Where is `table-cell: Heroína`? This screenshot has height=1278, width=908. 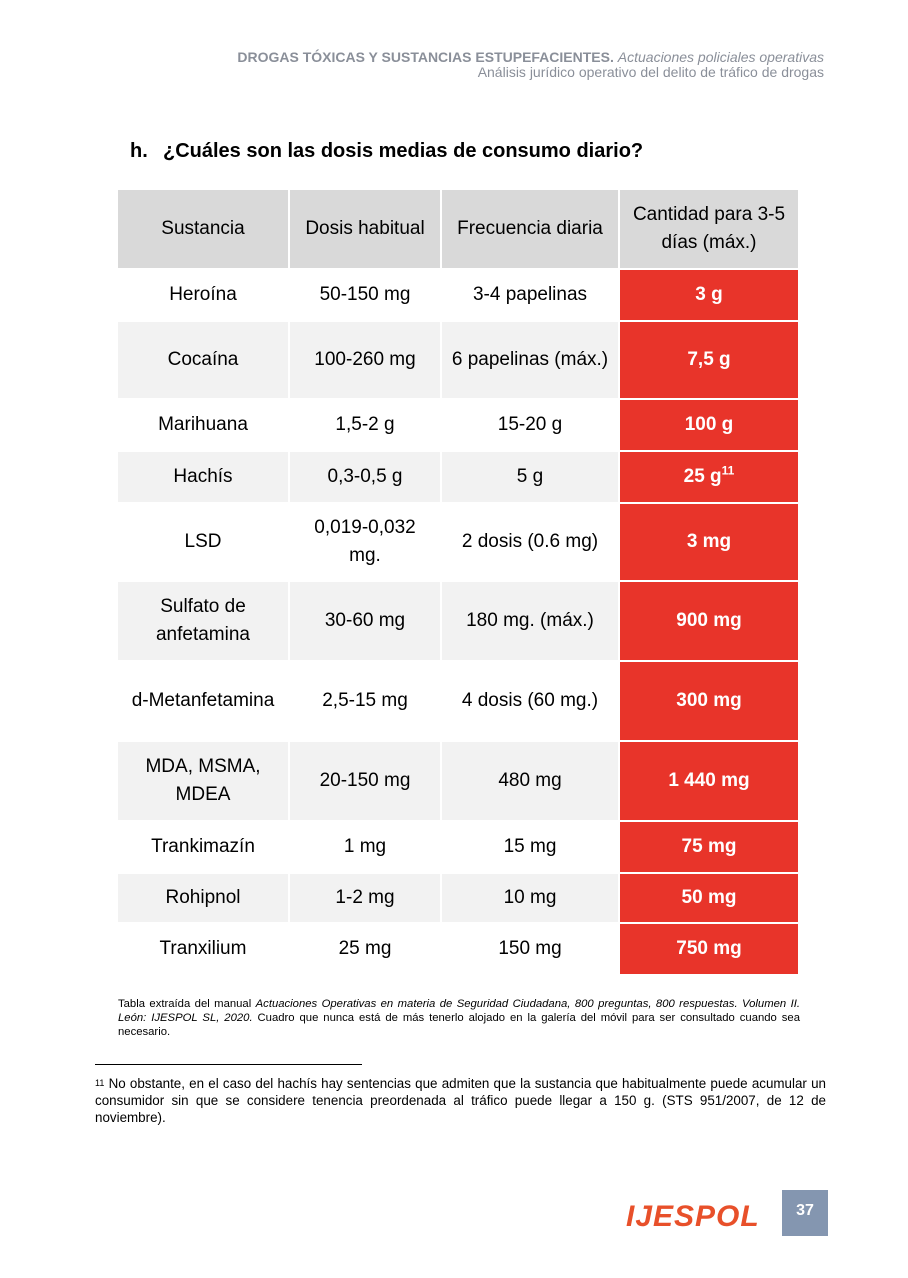
table-cell: Heroína is located at coordinates (203, 295).